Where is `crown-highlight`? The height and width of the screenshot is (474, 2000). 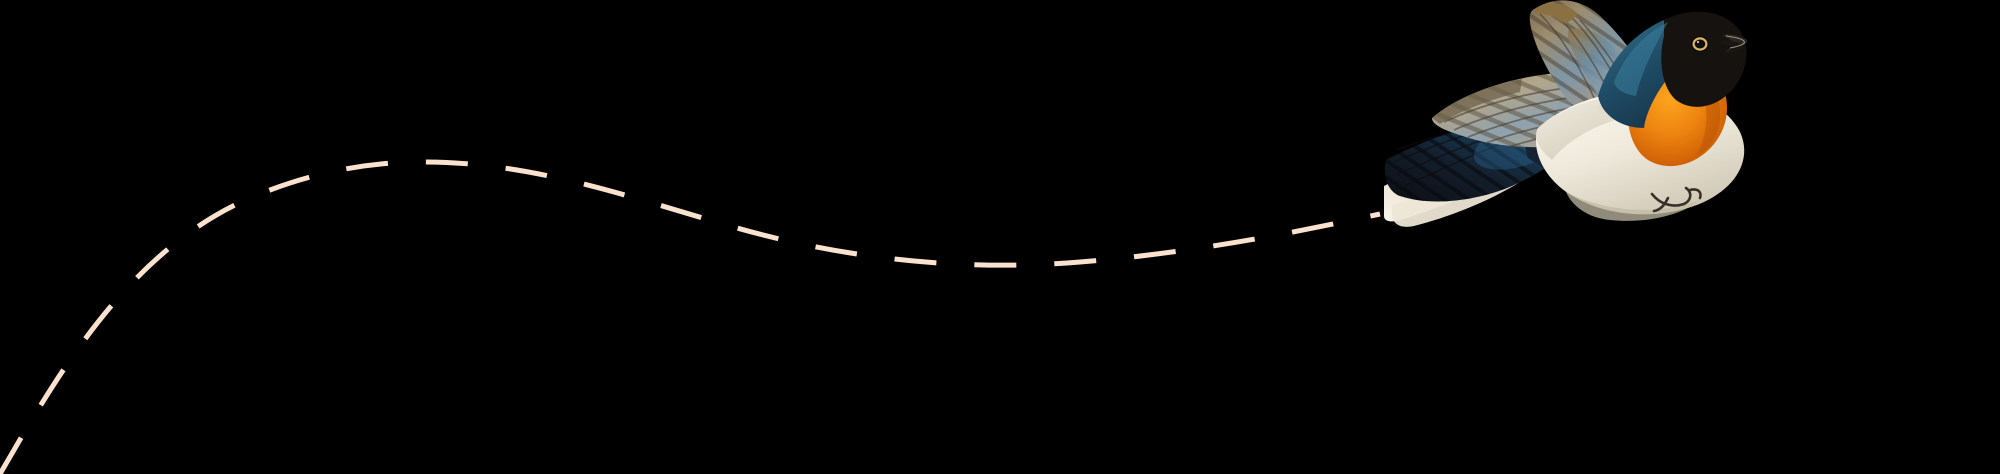 crown-highlight is located at coordinates (1641, 59).